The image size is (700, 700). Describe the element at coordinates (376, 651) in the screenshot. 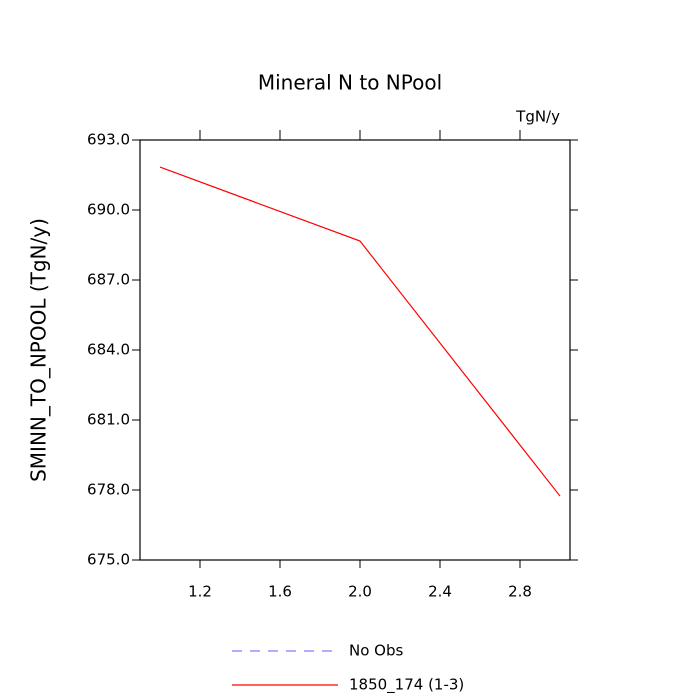

I see `legend-label: No Obs` at that location.